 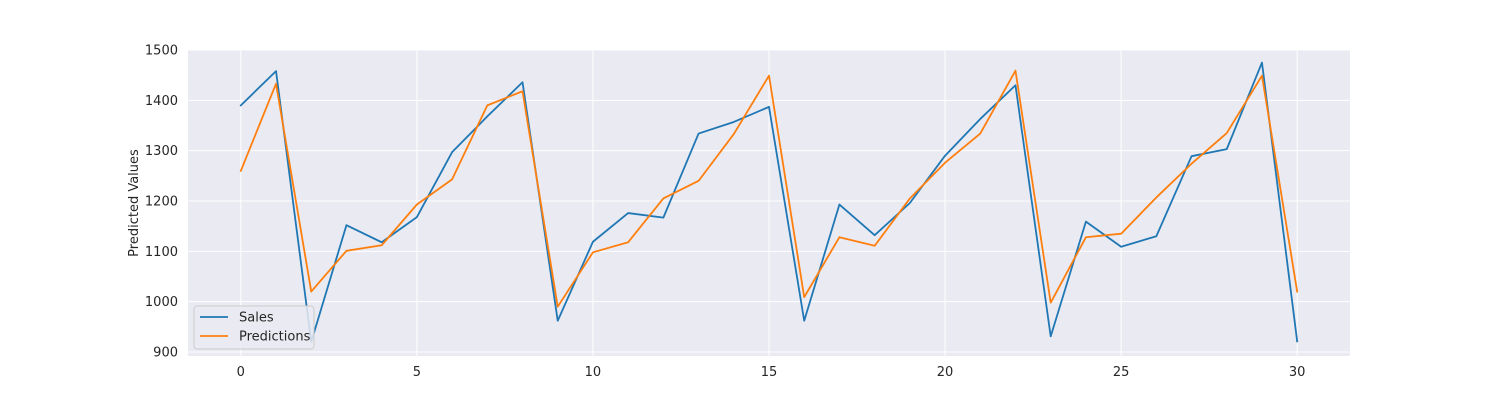 I want to click on y-axis-label: Predicted Values, so click(x=134, y=203).